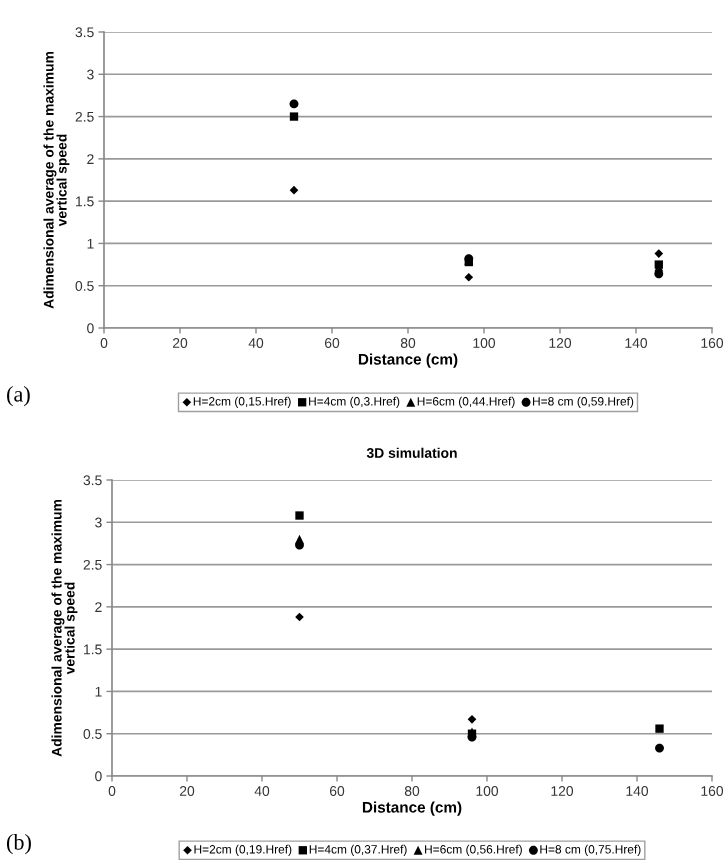 The height and width of the screenshot is (860, 728). What do you see at coordinates (18, 396) in the screenshot?
I see `text: (a)` at bounding box center [18, 396].